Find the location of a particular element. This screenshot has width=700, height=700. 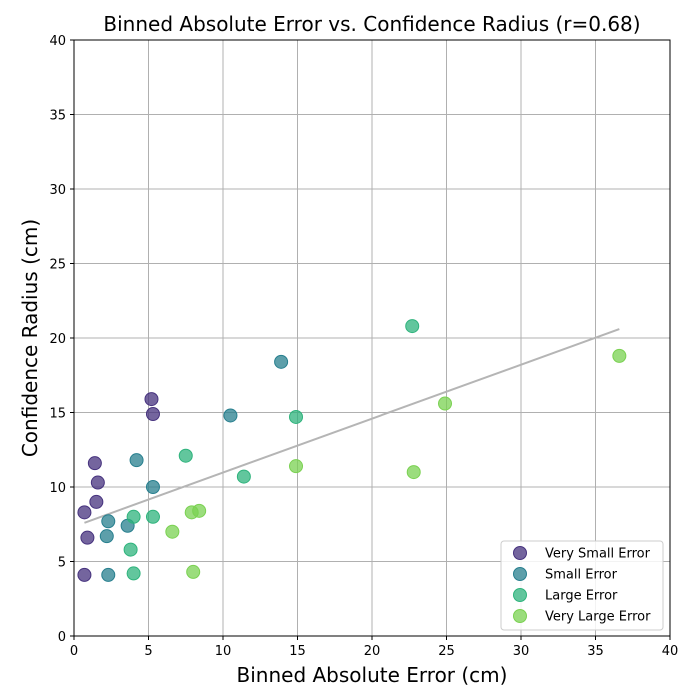

x-tick-label: 25 is located at coordinates (446, 651).